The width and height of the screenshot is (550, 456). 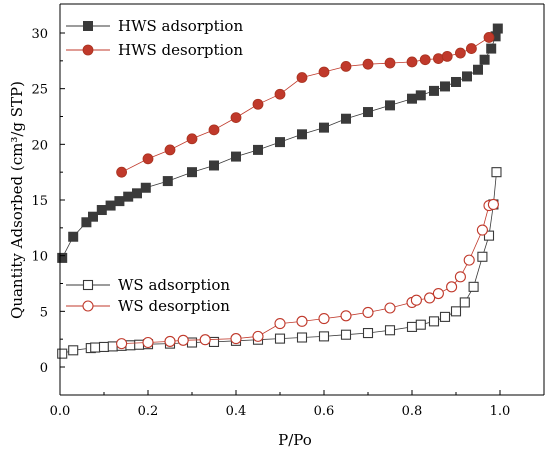 I want to click on y-tick-label: 10, so click(x=39, y=257).